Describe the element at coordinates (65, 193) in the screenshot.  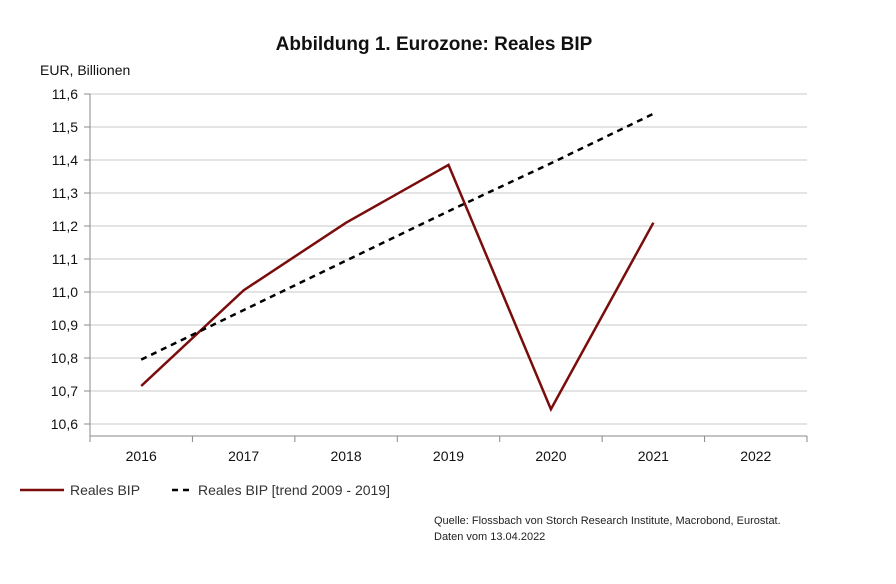
I see `y-tick-label: 11,3` at that location.